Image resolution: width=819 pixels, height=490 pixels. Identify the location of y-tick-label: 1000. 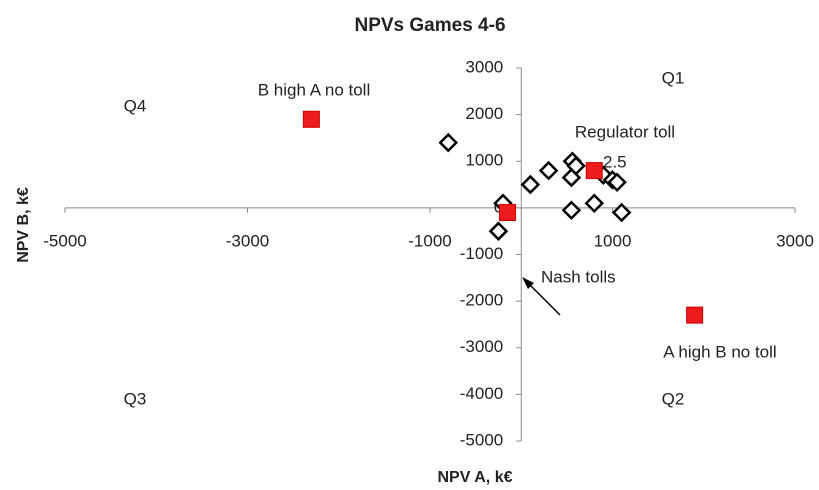
(484, 160).